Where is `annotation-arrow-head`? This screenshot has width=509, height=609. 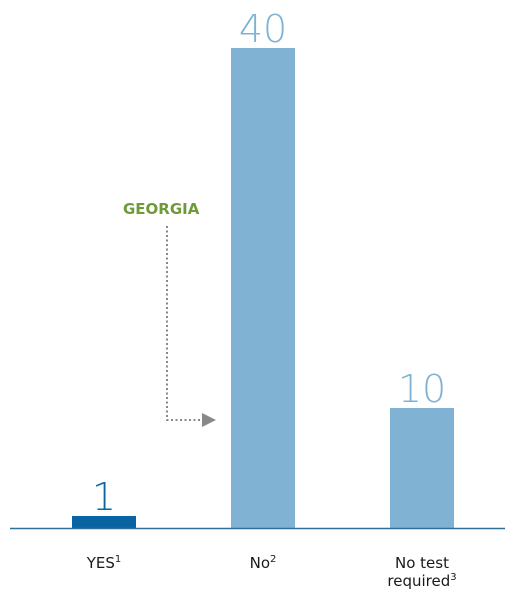 annotation-arrow-head is located at coordinates (209, 420).